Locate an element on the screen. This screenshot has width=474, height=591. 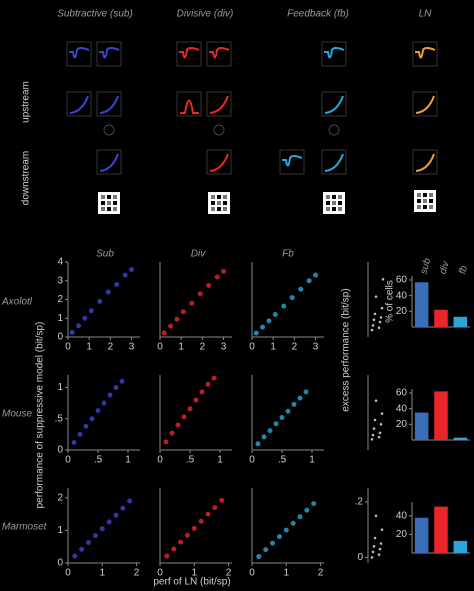
y-tick-label: 60 is located at coordinates (402, 280).